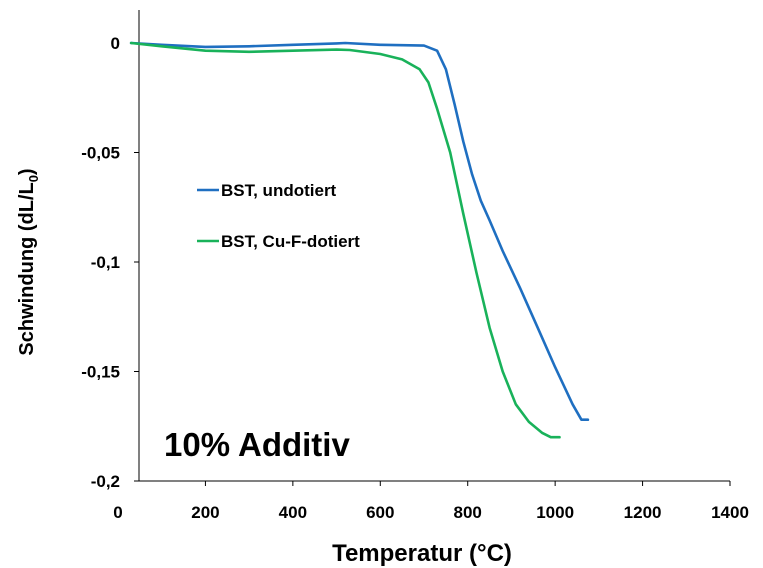  What do you see at coordinates (205, 512) in the screenshot?
I see `x-tick-label: 200` at bounding box center [205, 512].